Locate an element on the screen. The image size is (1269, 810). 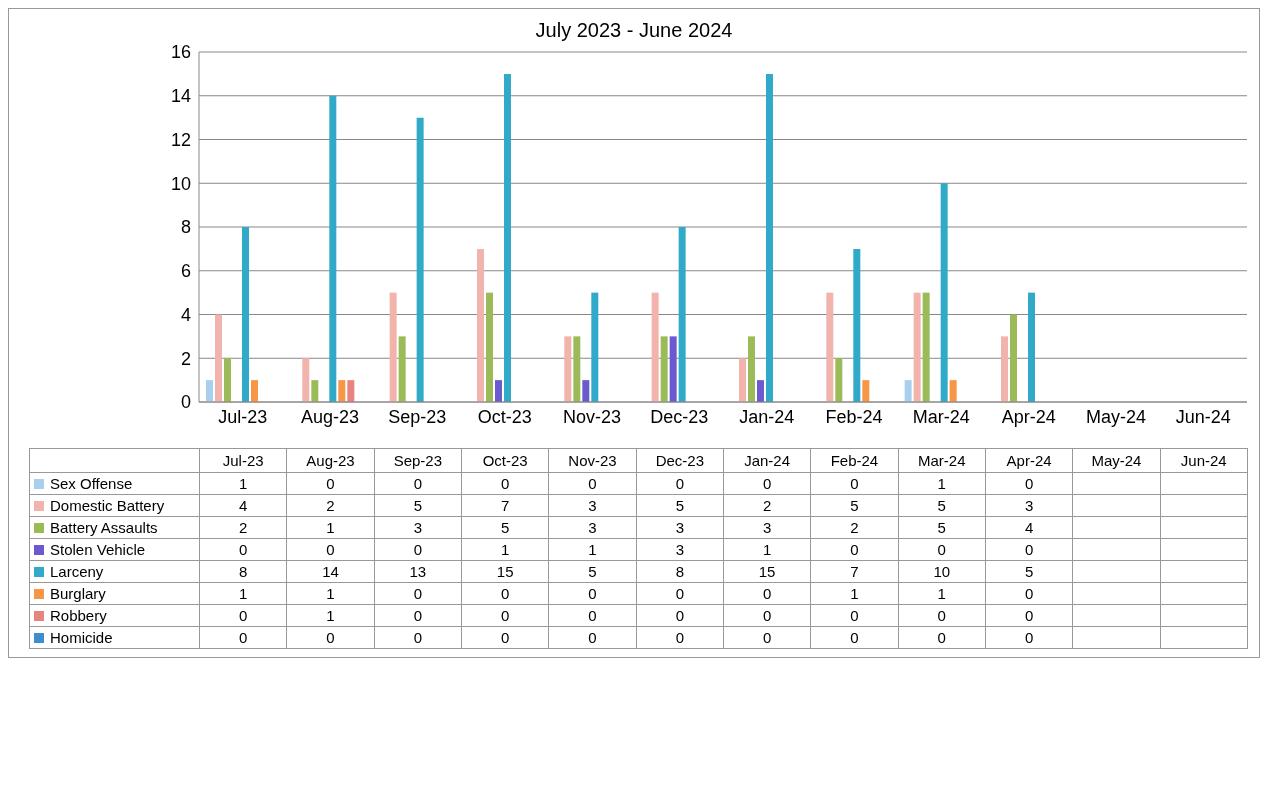
category-label: Jul-23 is located at coordinates (243, 460).